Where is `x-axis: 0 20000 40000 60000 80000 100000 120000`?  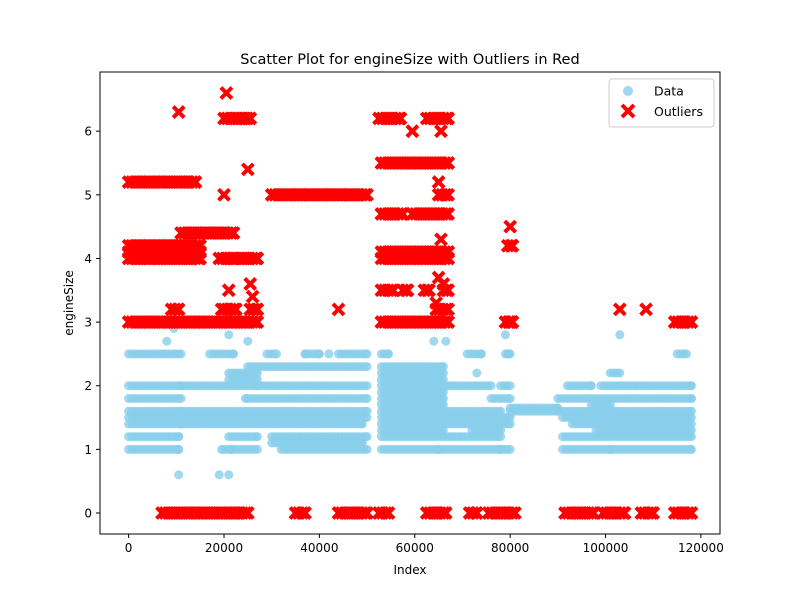
x-axis: 0 20000 40000 60000 80000 100000 120000 is located at coordinates (424, 544).